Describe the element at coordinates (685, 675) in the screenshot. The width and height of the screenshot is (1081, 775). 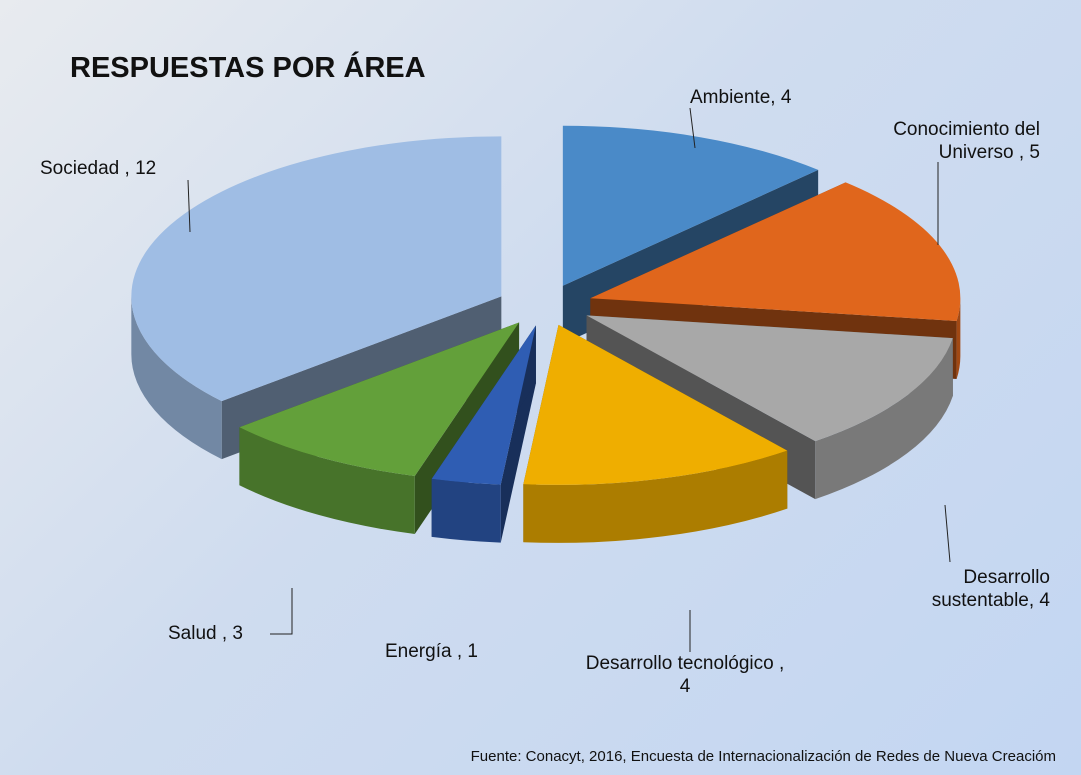
I see `data-label: Desarrollo tecnológico , 4` at that location.